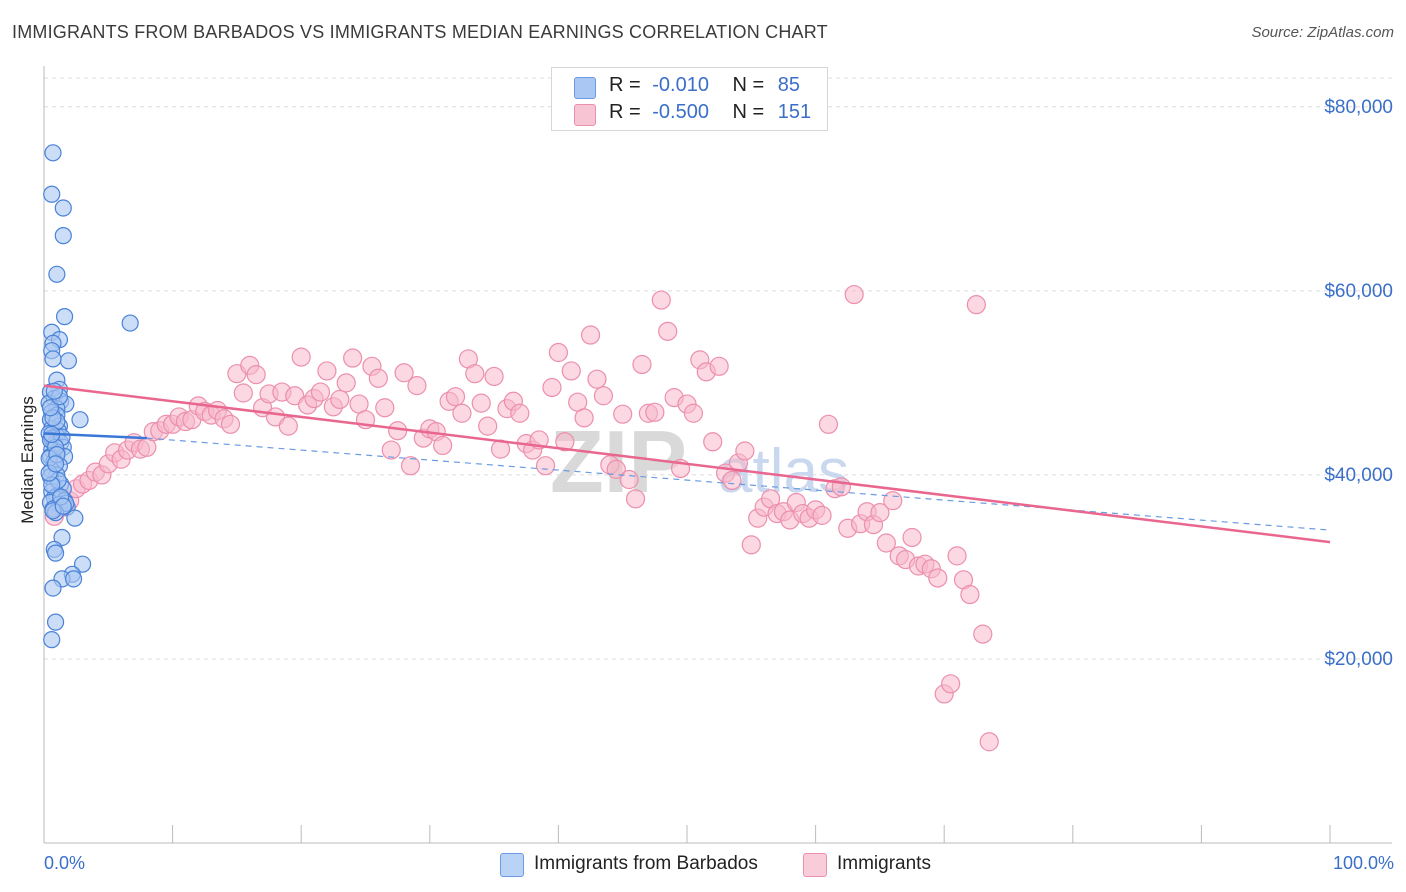 This screenshot has height=892, width=1406. Describe the element at coordinates (748, 85) in the screenshot. I see `legend-n-label: N =` at that location.